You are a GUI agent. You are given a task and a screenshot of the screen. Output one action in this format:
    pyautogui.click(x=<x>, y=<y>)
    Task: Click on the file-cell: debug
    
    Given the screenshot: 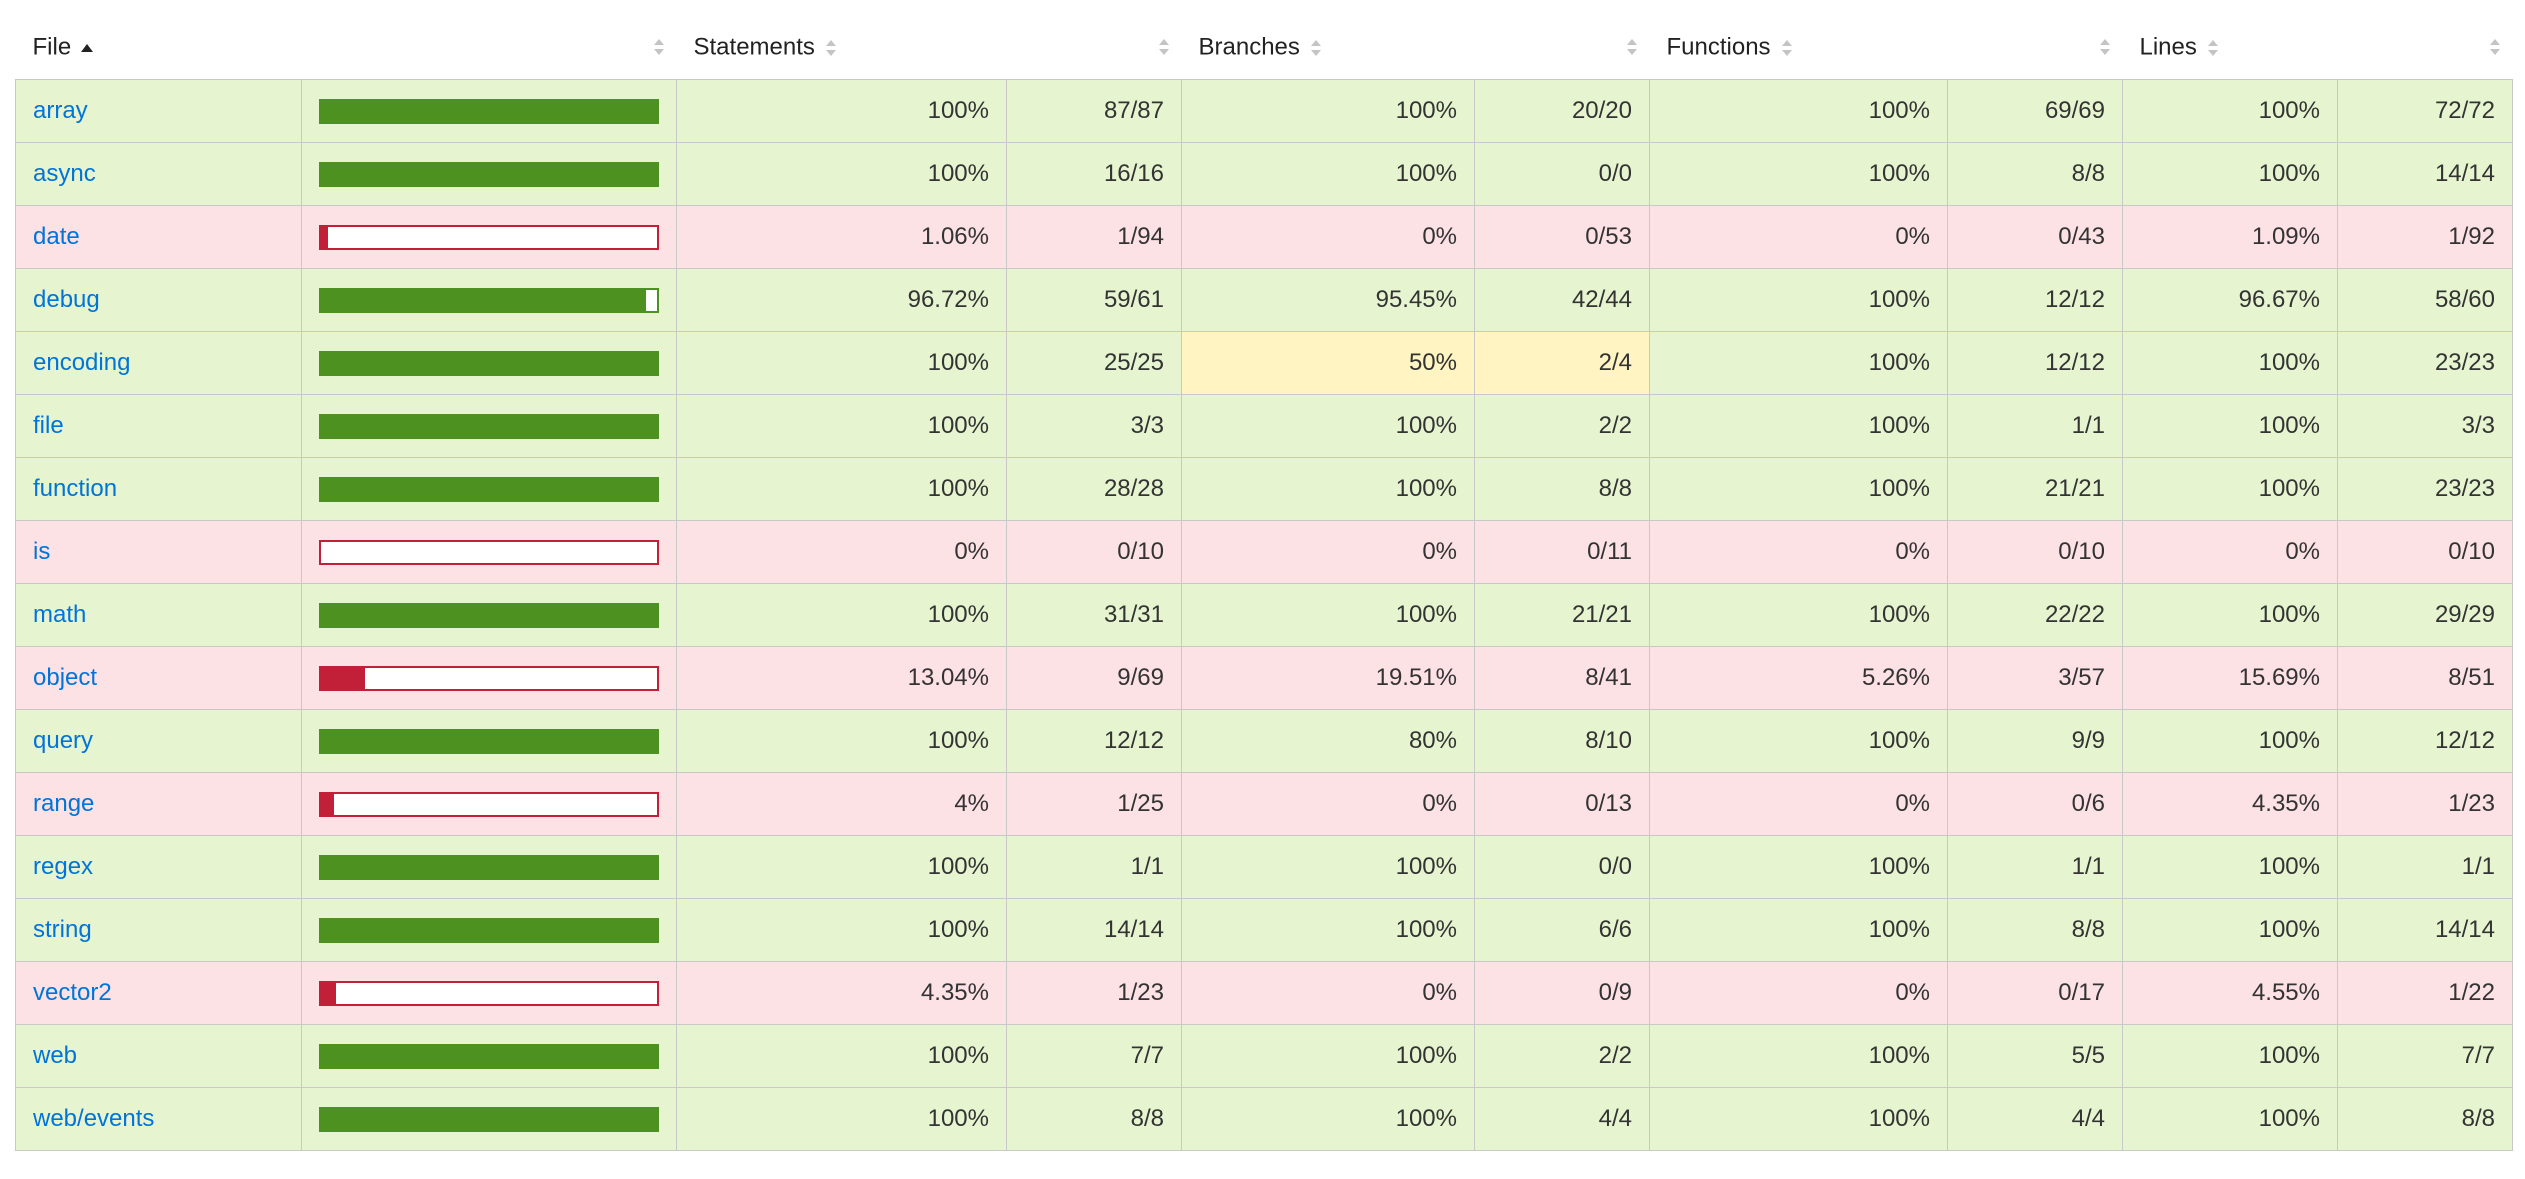 What is the action you would take?
    pyautogui.click(x=158, y=300)
    